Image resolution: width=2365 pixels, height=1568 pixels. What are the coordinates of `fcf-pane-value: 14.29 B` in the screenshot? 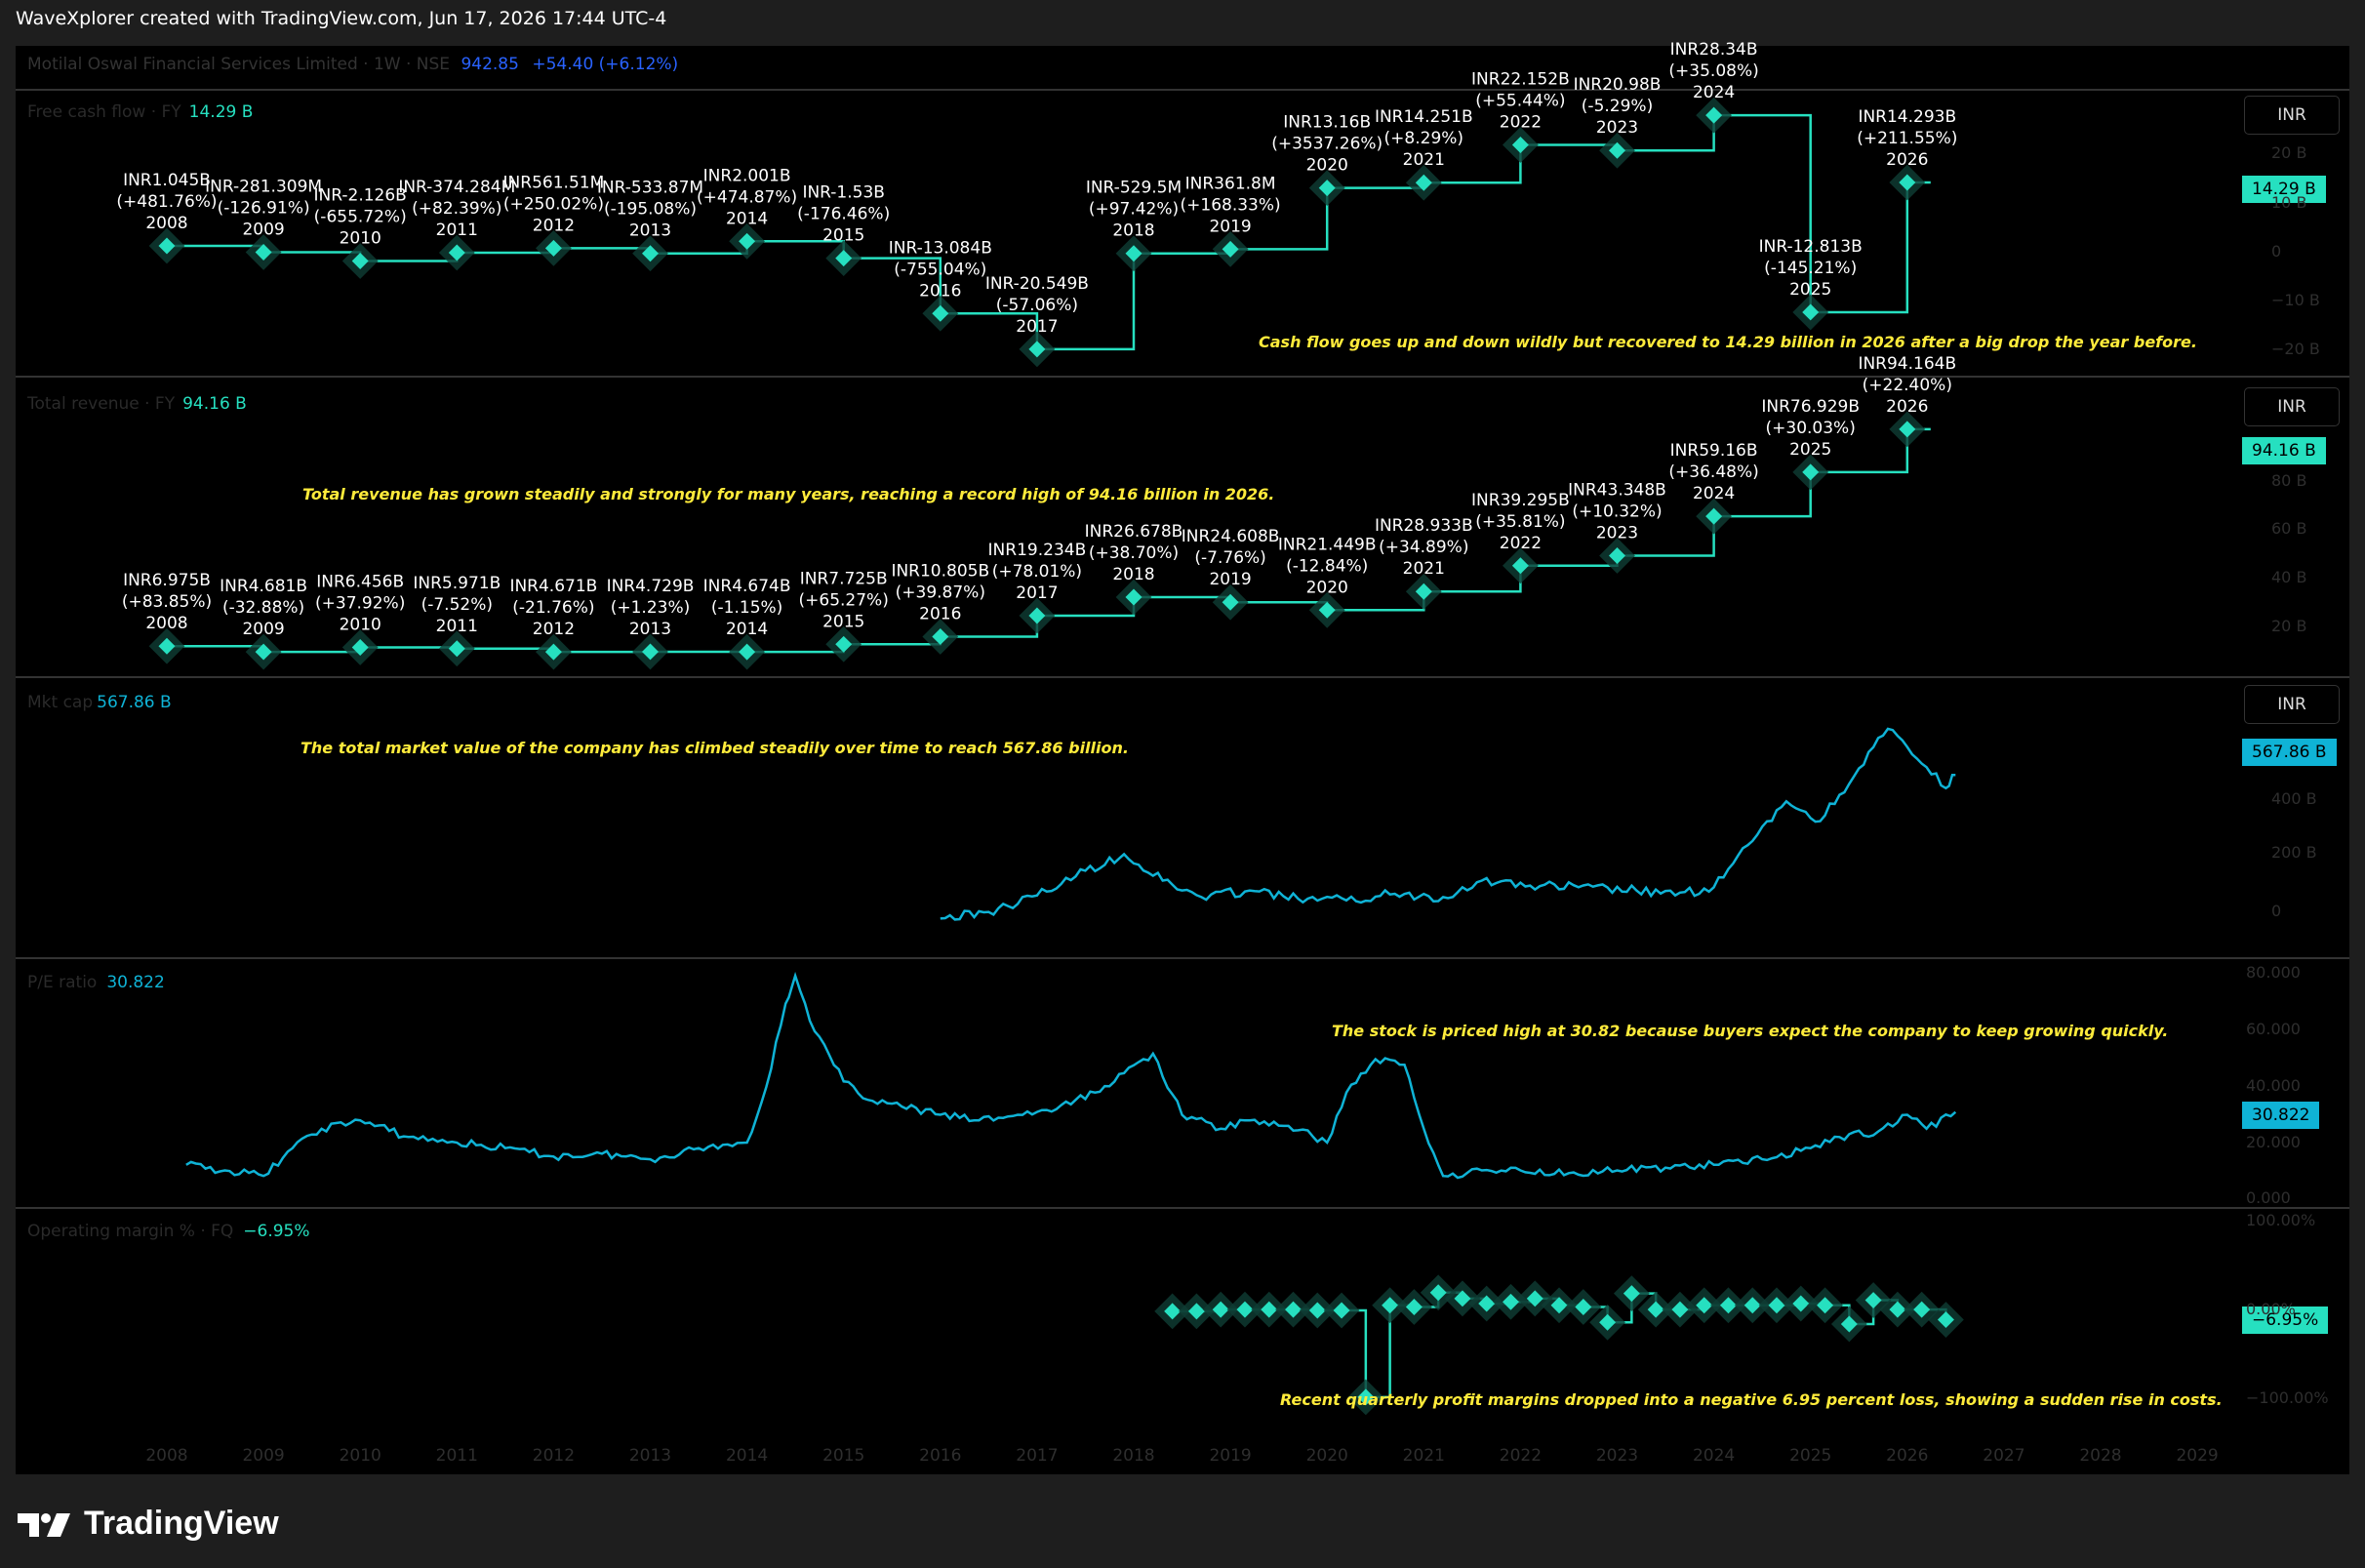 It's located at (221, 112).